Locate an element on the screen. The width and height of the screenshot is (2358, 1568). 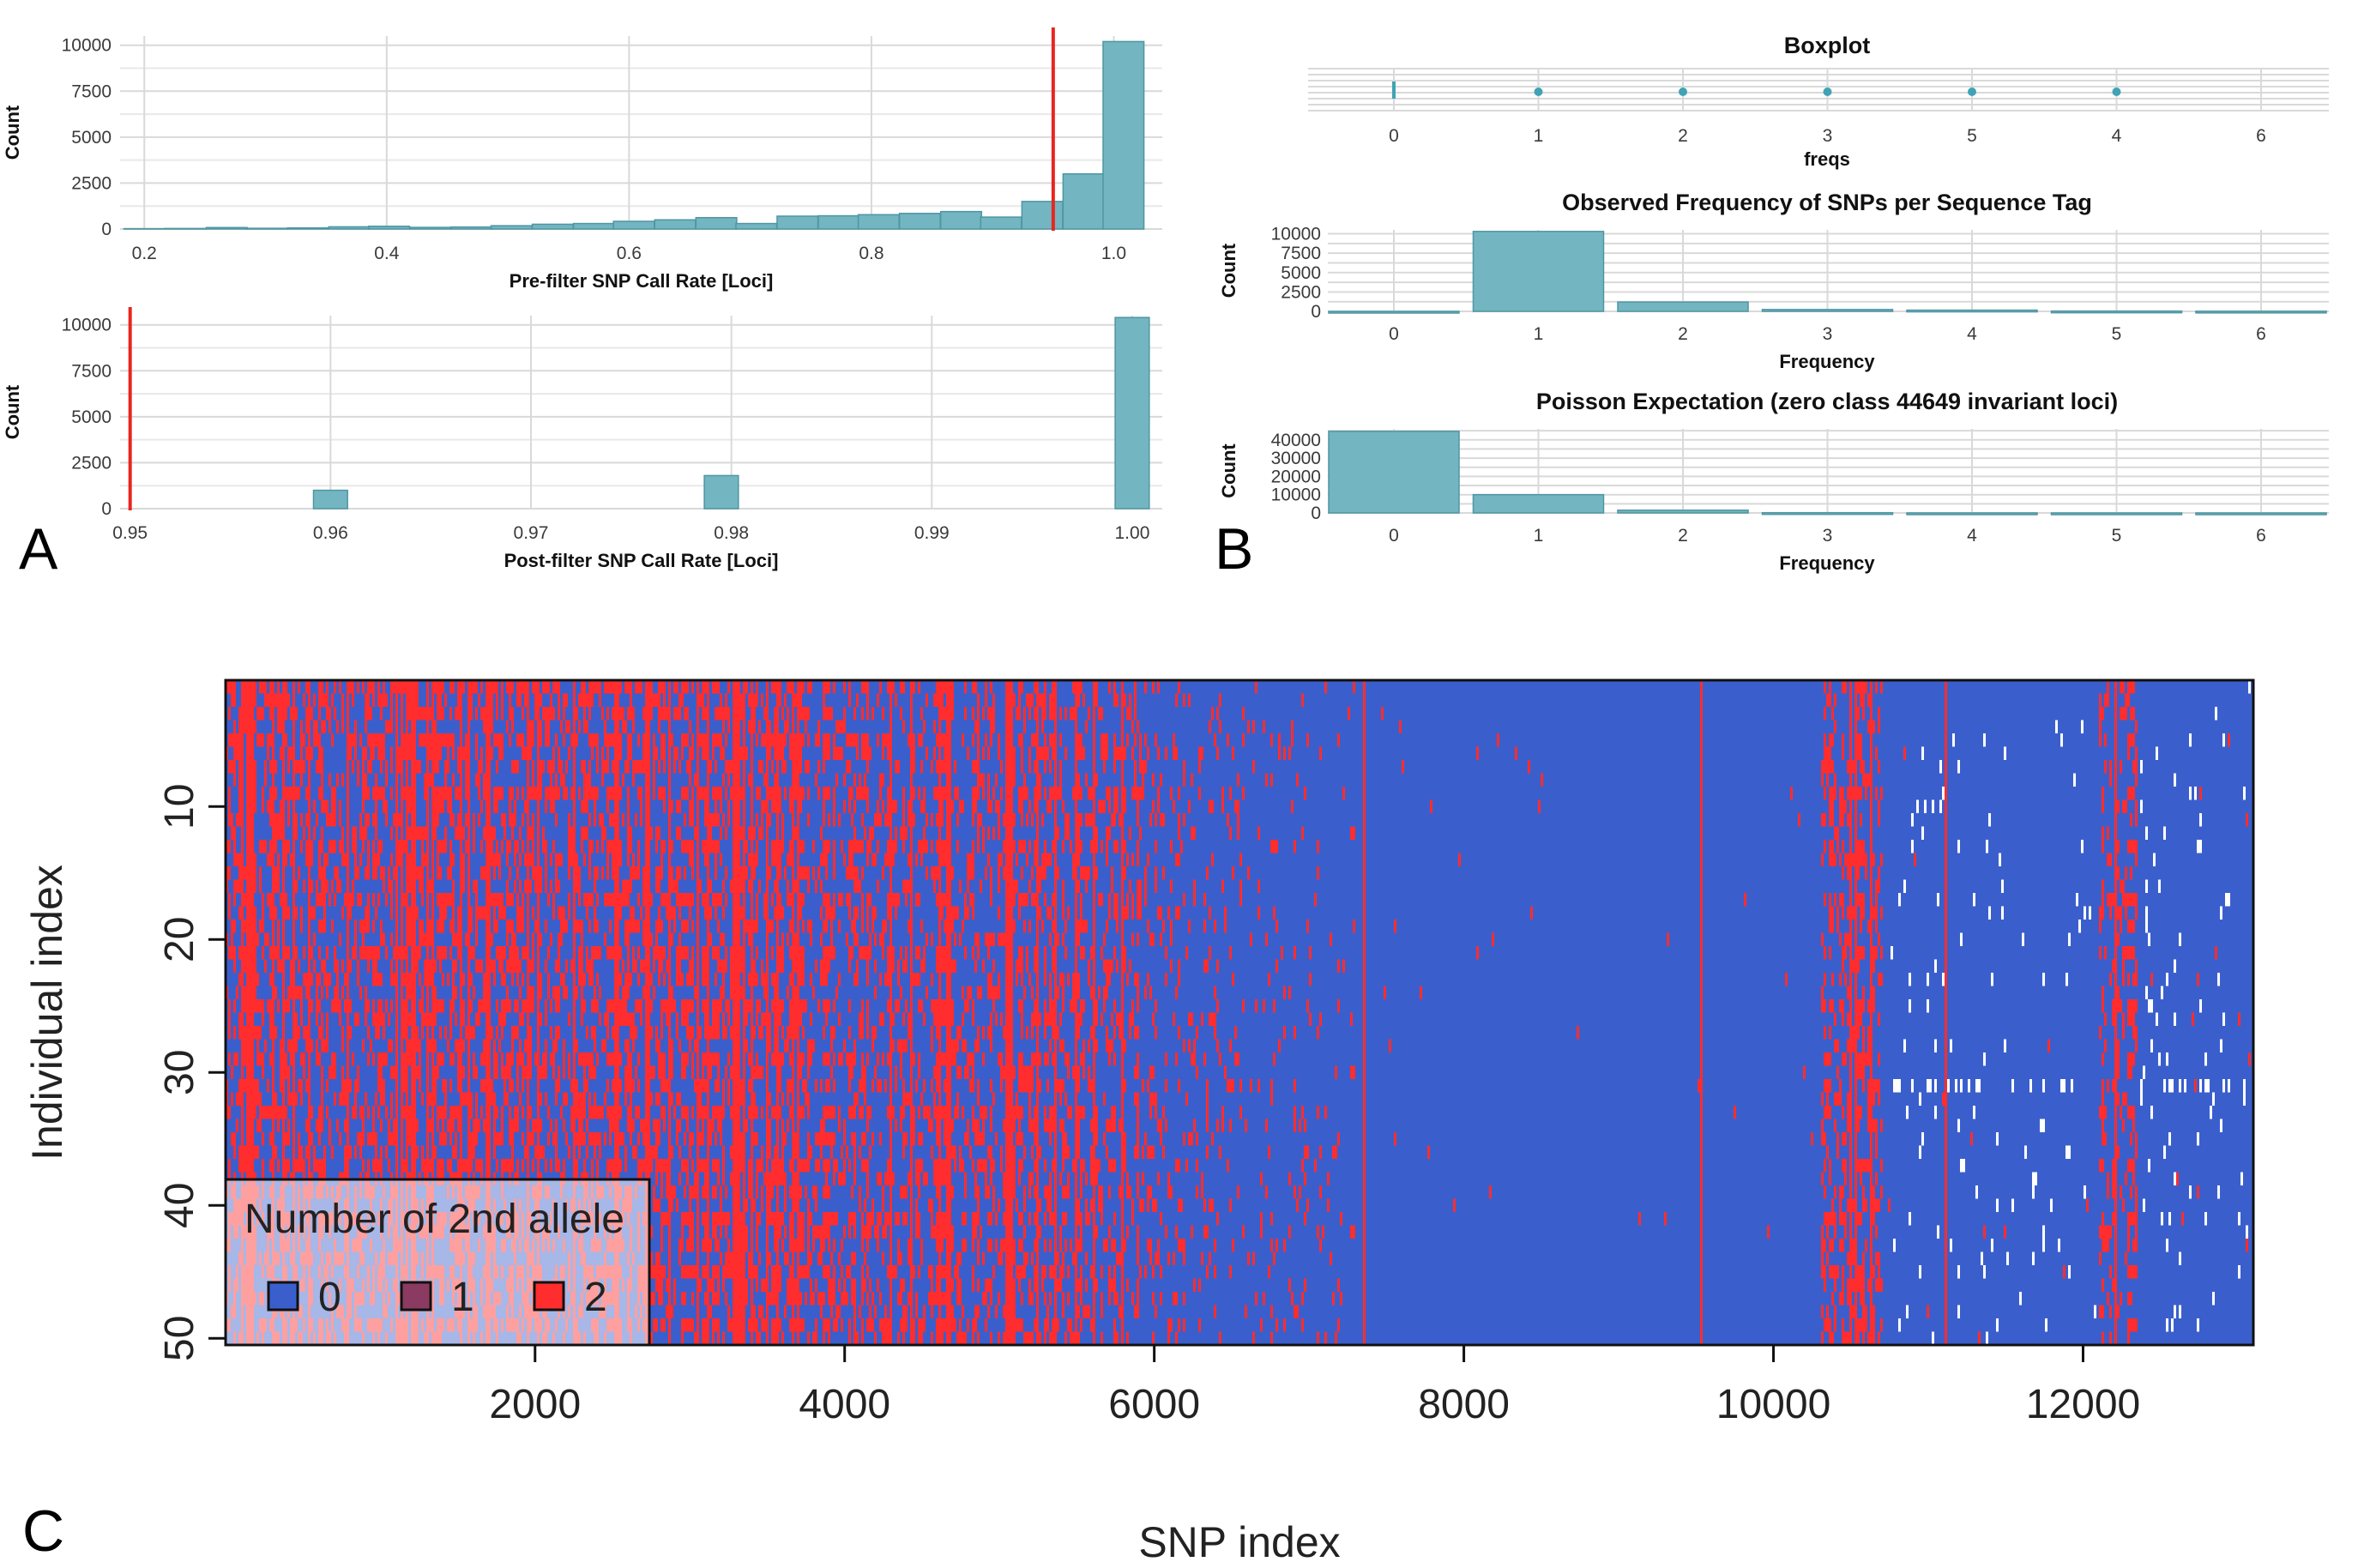
legend-label-1: 1 is located at coordinates (462, 1297).